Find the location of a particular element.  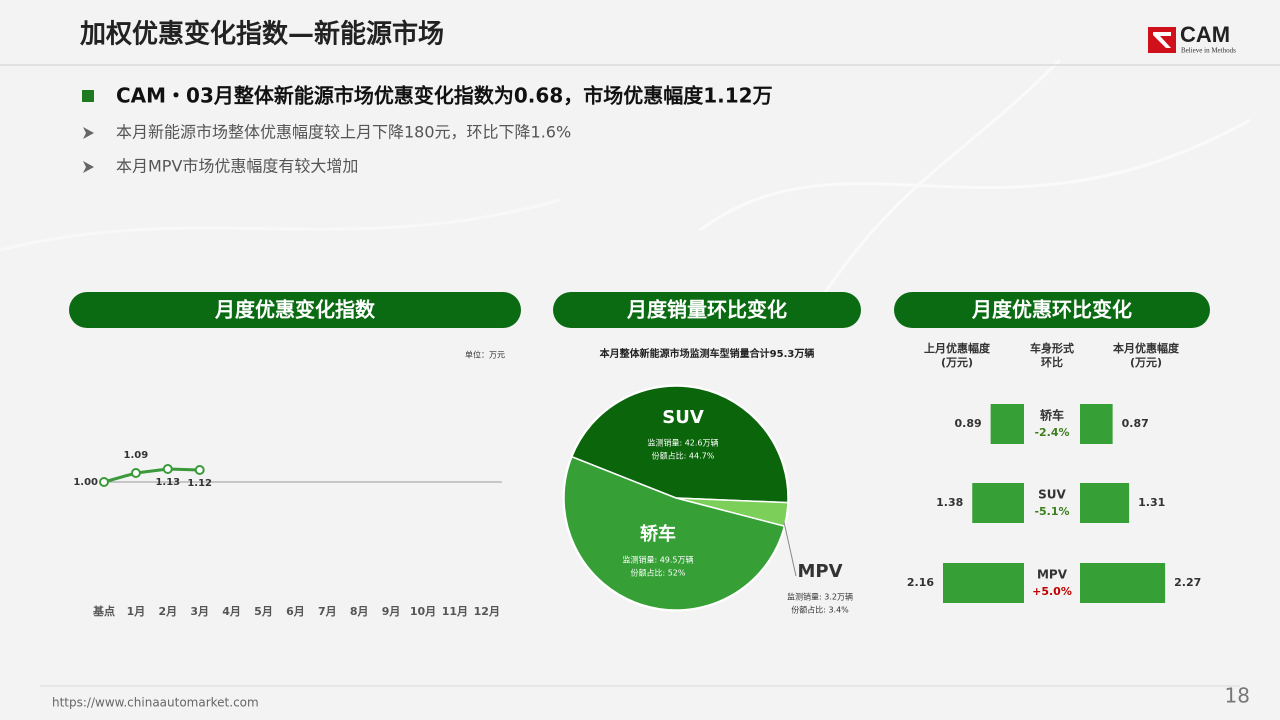

panel-title: 月度销量环比变化 is located at coordinates (706, 310).